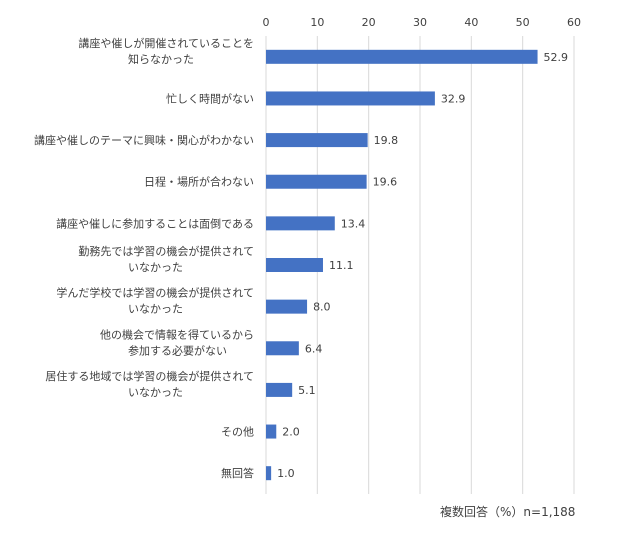 The image size is (644, 541). Describe the element at coordinates (177, 334) in the screenshot. I see `category-label: 他の機会で情報を得ているから` at that location.